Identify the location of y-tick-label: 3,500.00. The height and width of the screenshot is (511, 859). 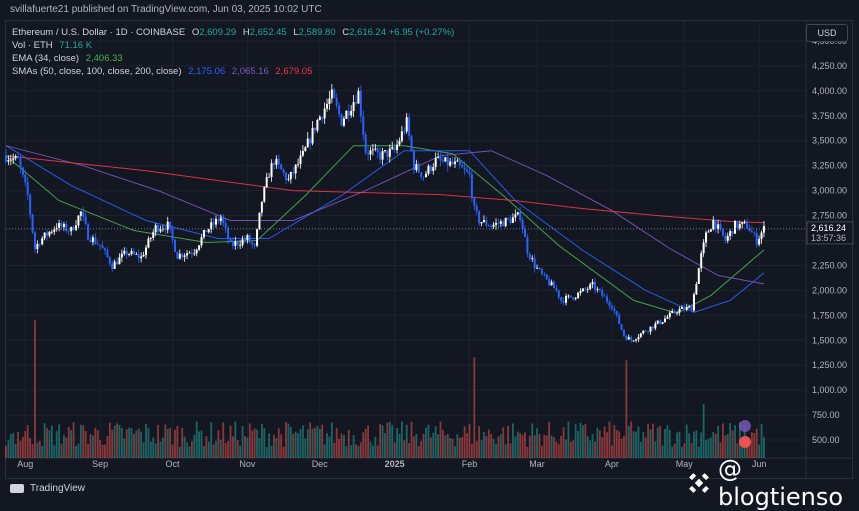
(829, 141).